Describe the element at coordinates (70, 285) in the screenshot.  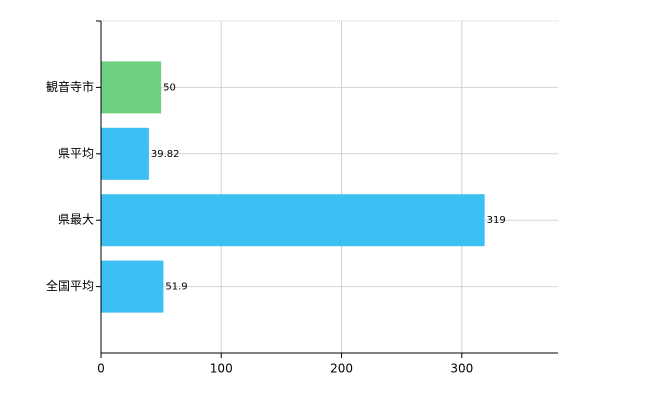
I see `y-tick-label: 全国平均` at that location.